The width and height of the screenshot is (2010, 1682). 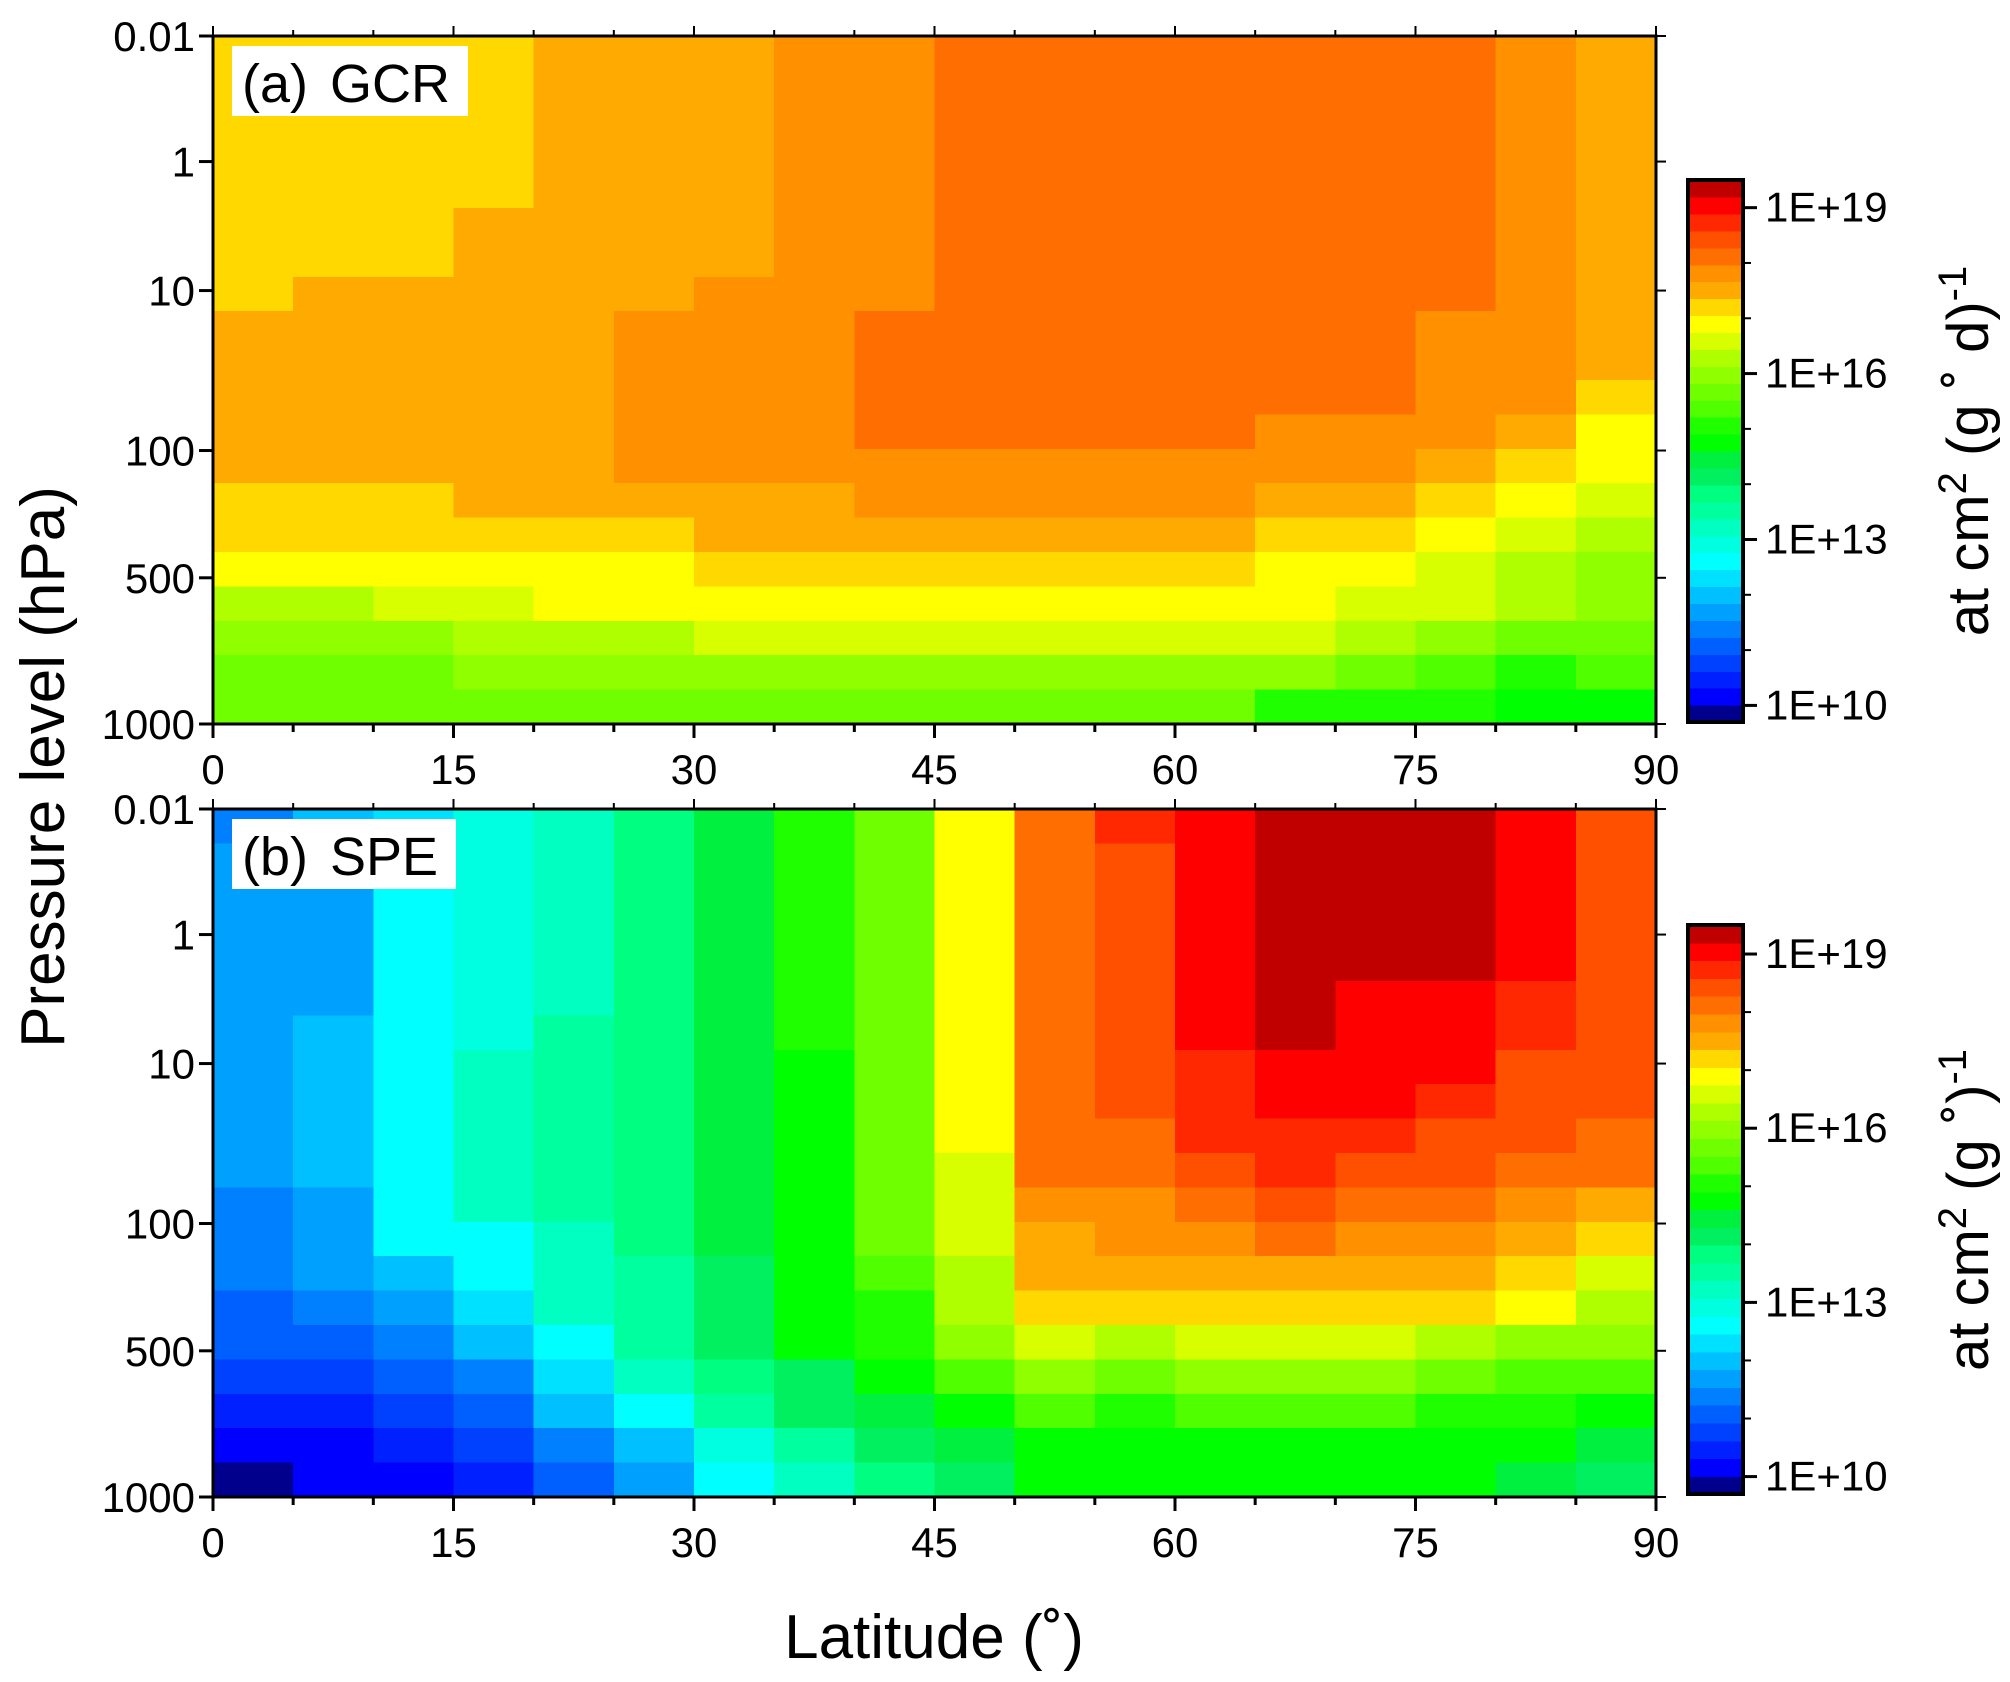 I want to click on colorbar-a-title-sup: 2, so click(x=1953, y=483).